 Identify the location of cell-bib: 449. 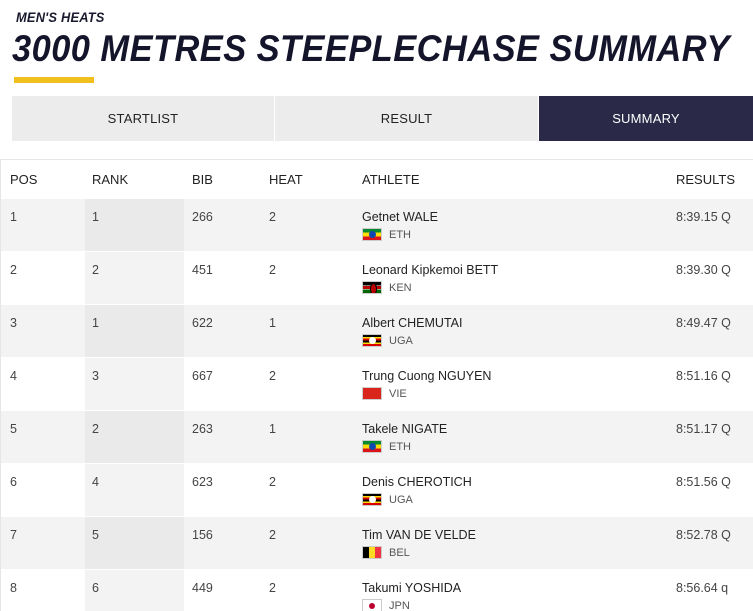
(202, 588).